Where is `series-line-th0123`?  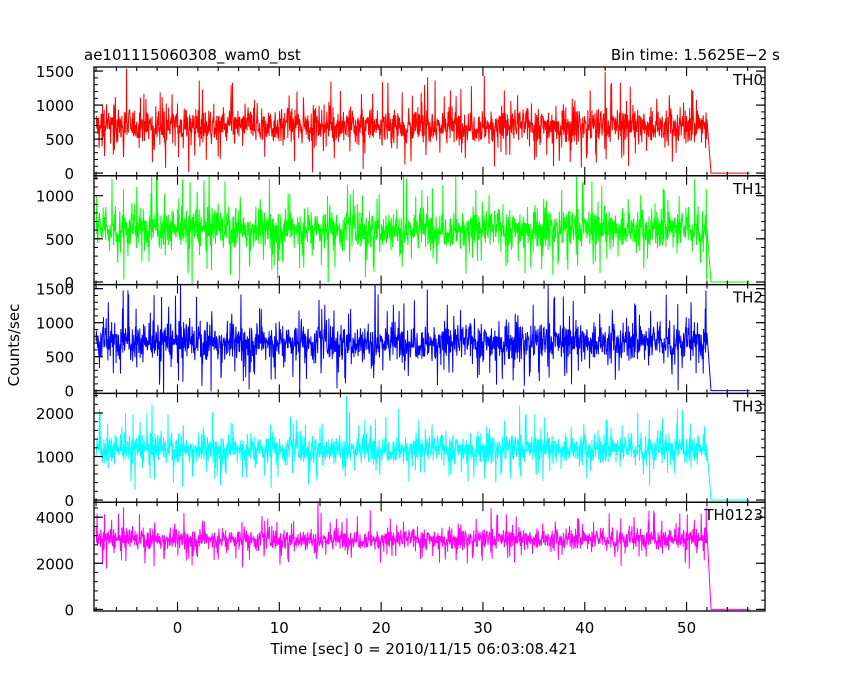
series-line-th0123 is located at coordinates (422, 556).